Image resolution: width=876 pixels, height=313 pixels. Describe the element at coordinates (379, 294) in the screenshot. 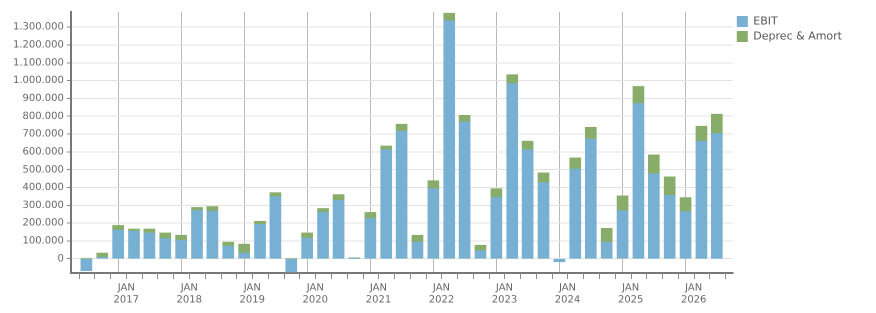

I see `x-tick-label: JAN 2021` at that location.